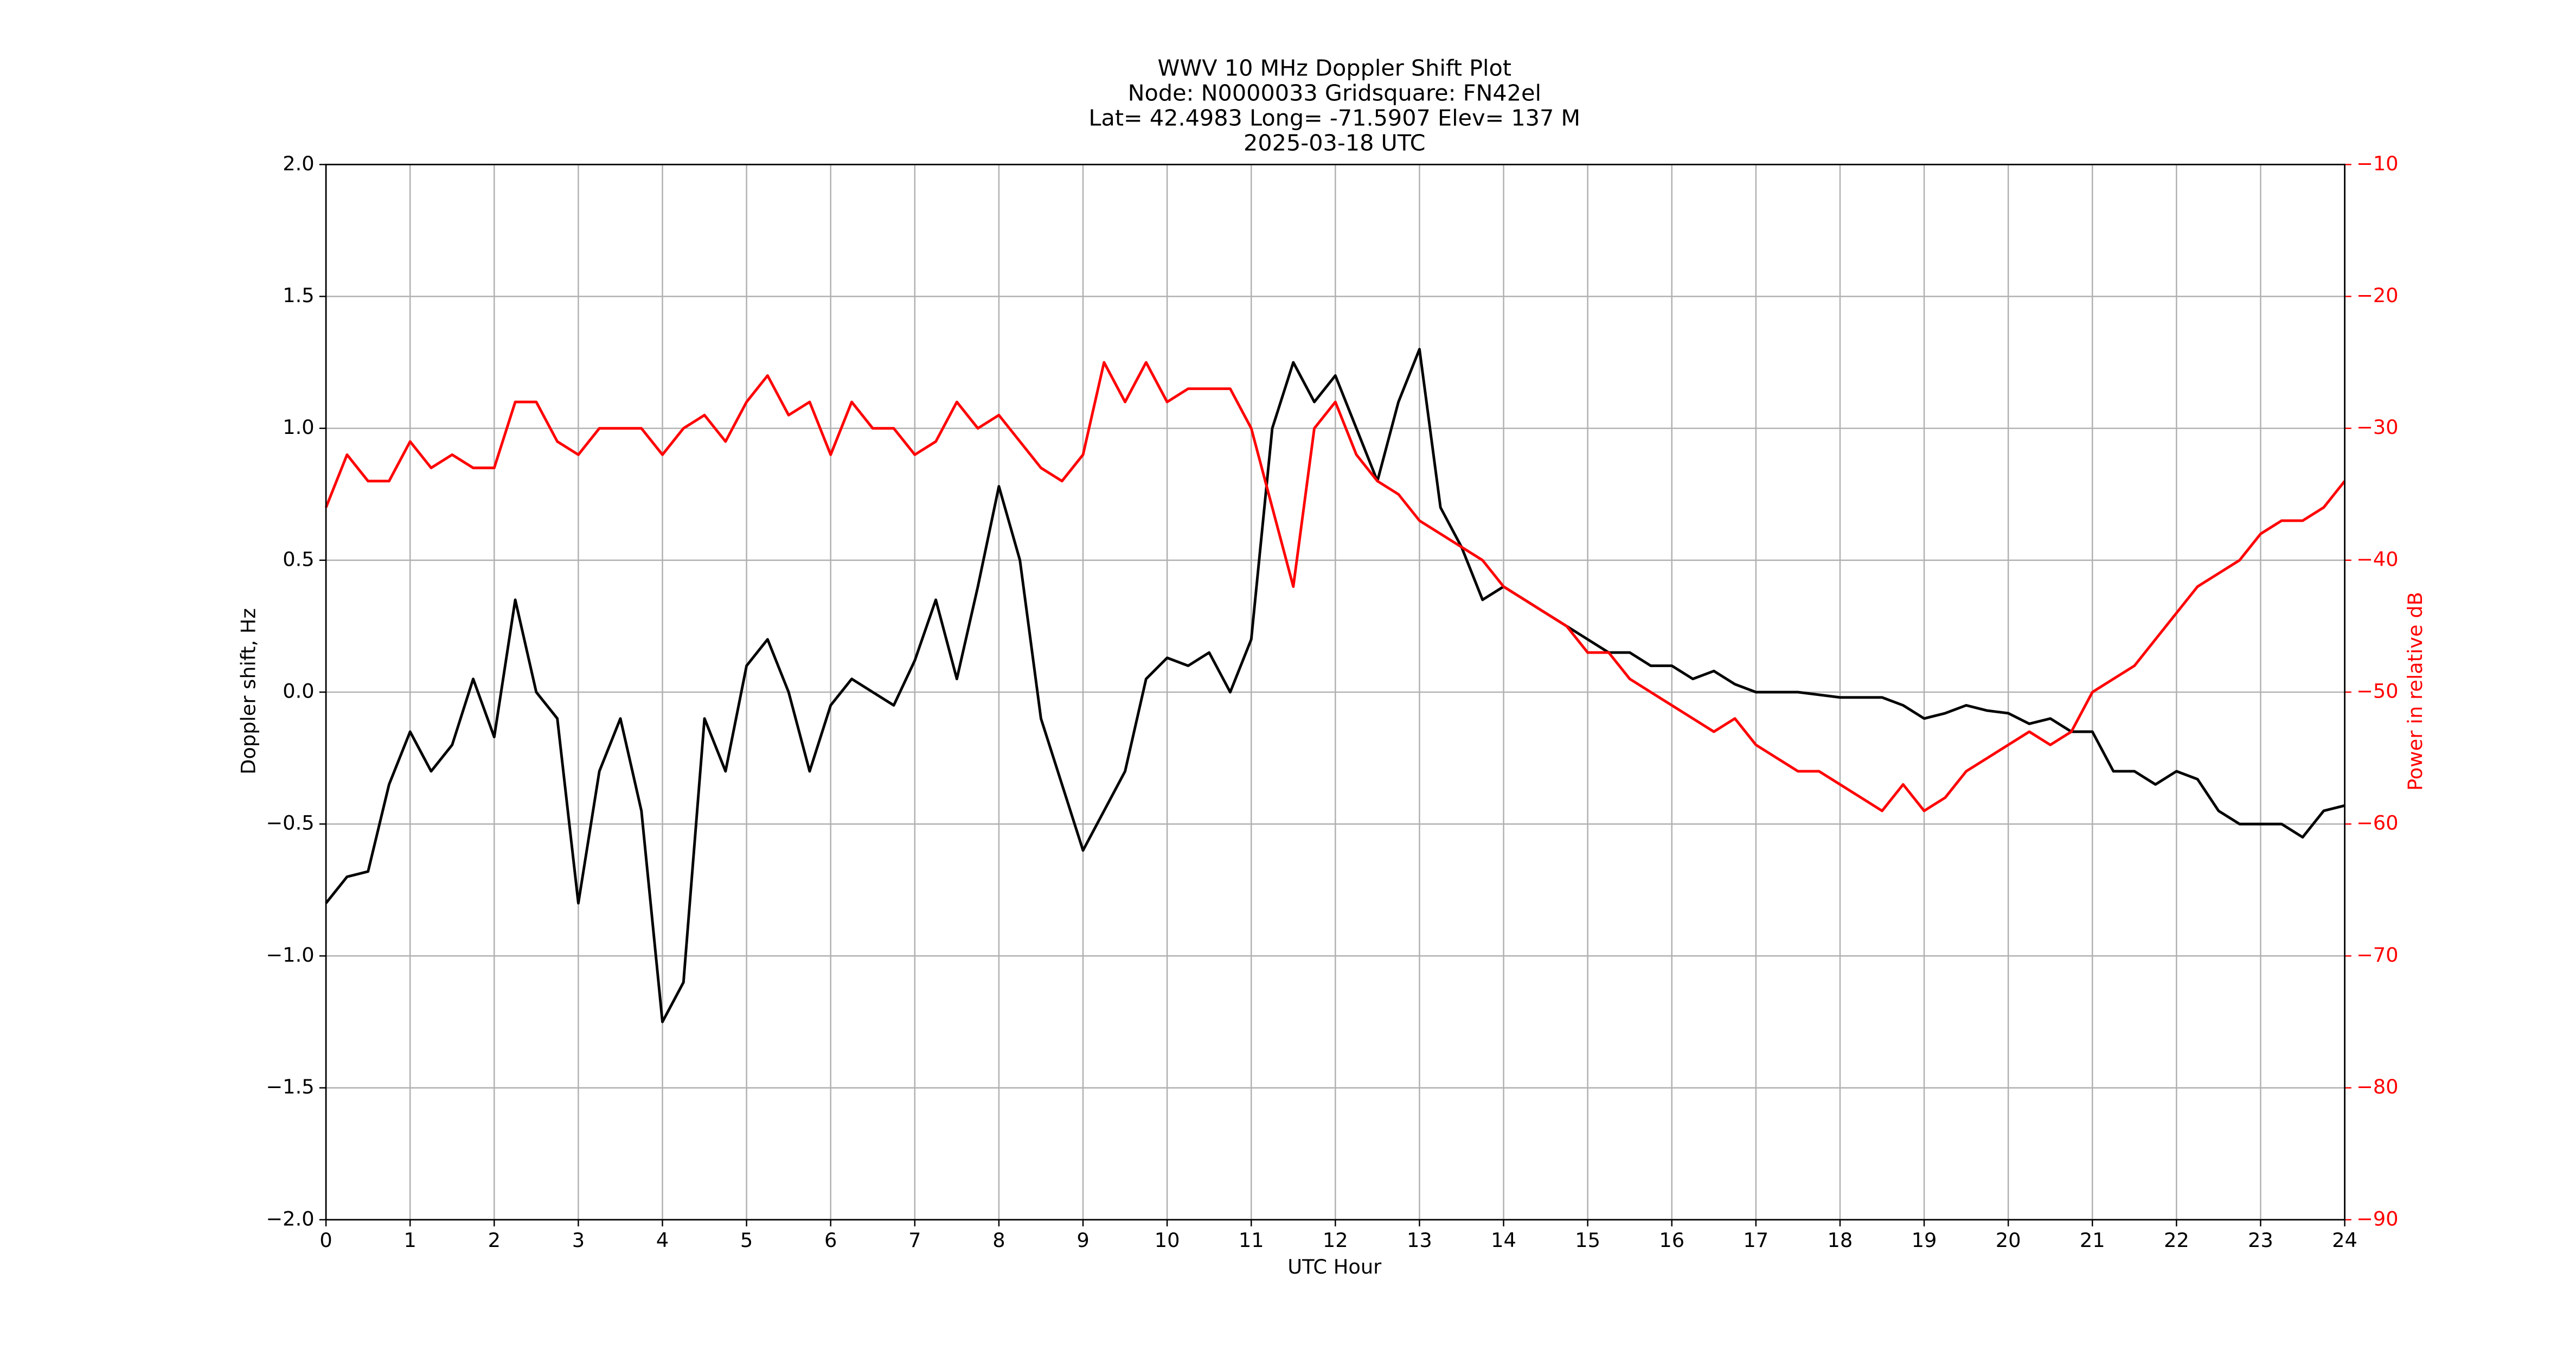 The height and width of the screenshot is (1356, 2576). Describe the element at coordinates (290, 955) in the screenshot. I see `y-tick-label: −1.0` at that location.